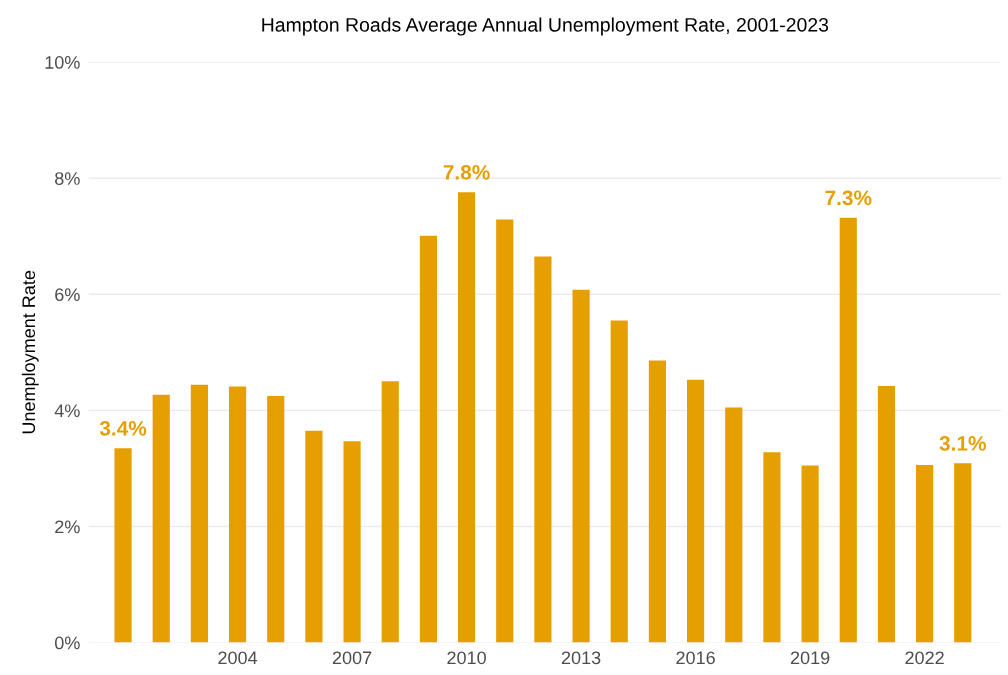  Describe the element at coordinates (962, 443) in the screenshot. I see `data-label: 3.1%` at that location.